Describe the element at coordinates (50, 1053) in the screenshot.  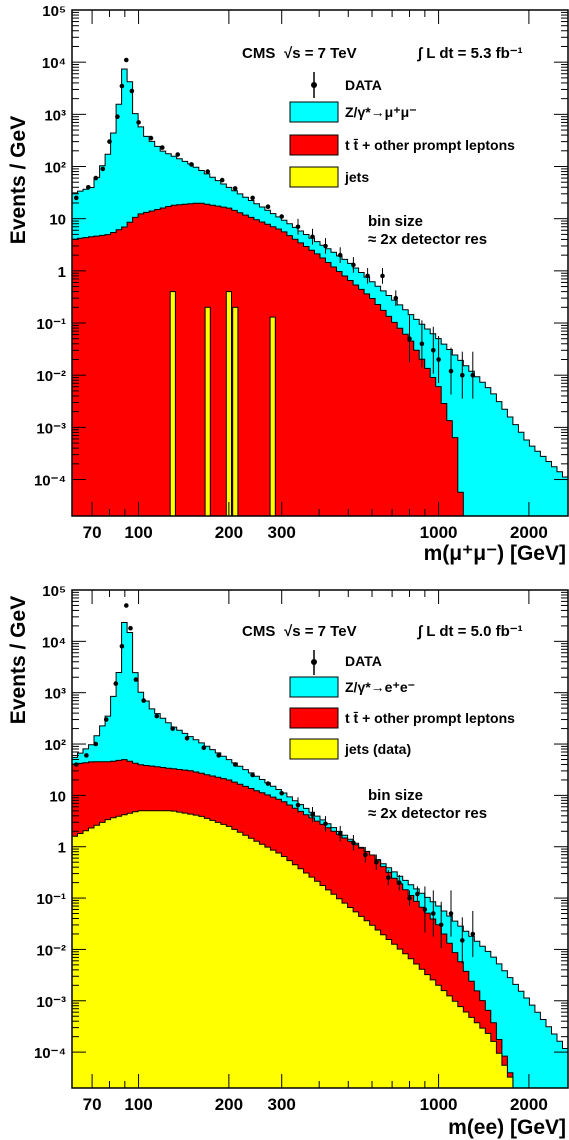
I see `bottom-y-tick-label: 10⁻⁴` at that location.